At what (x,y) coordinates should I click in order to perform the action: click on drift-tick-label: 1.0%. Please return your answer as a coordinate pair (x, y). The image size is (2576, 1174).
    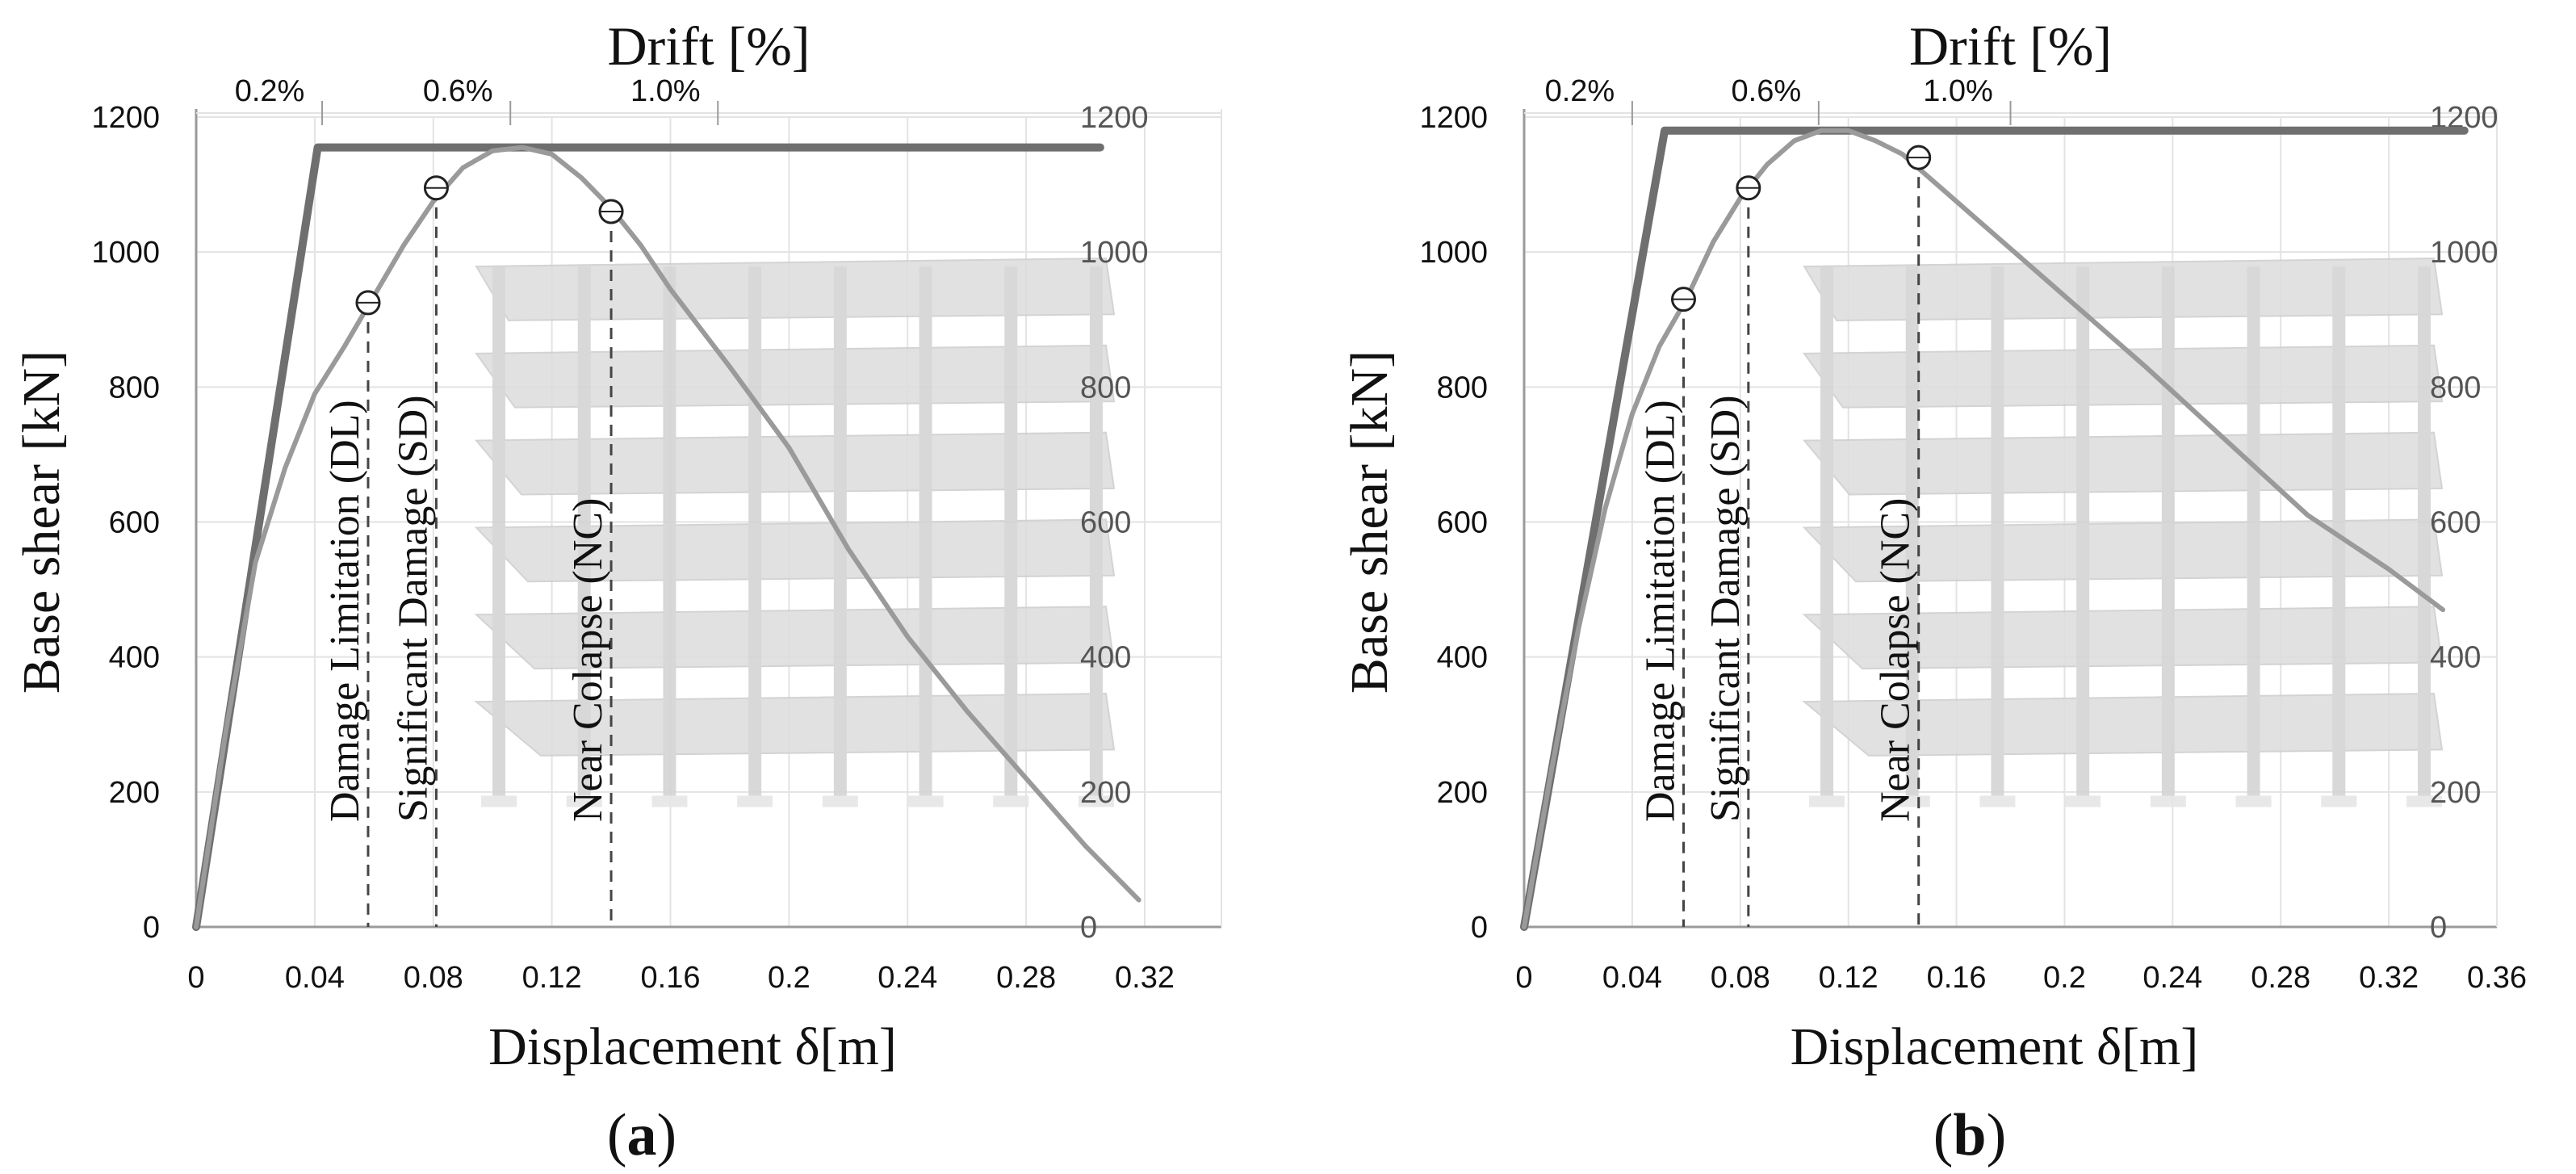
    Looking at the image, I should click on (1958, 91).